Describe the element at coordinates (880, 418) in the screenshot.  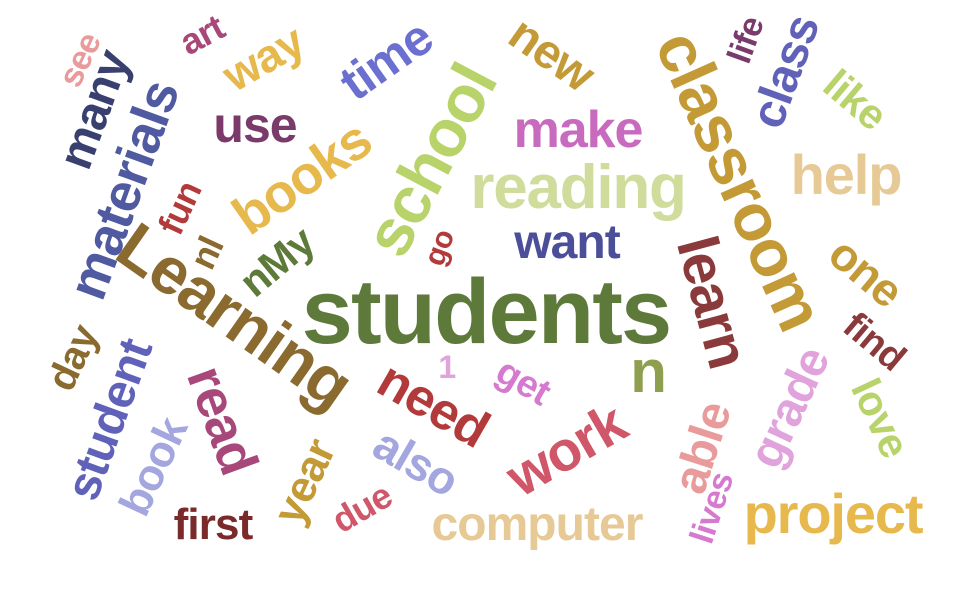
I see `word-love: love` at that location.